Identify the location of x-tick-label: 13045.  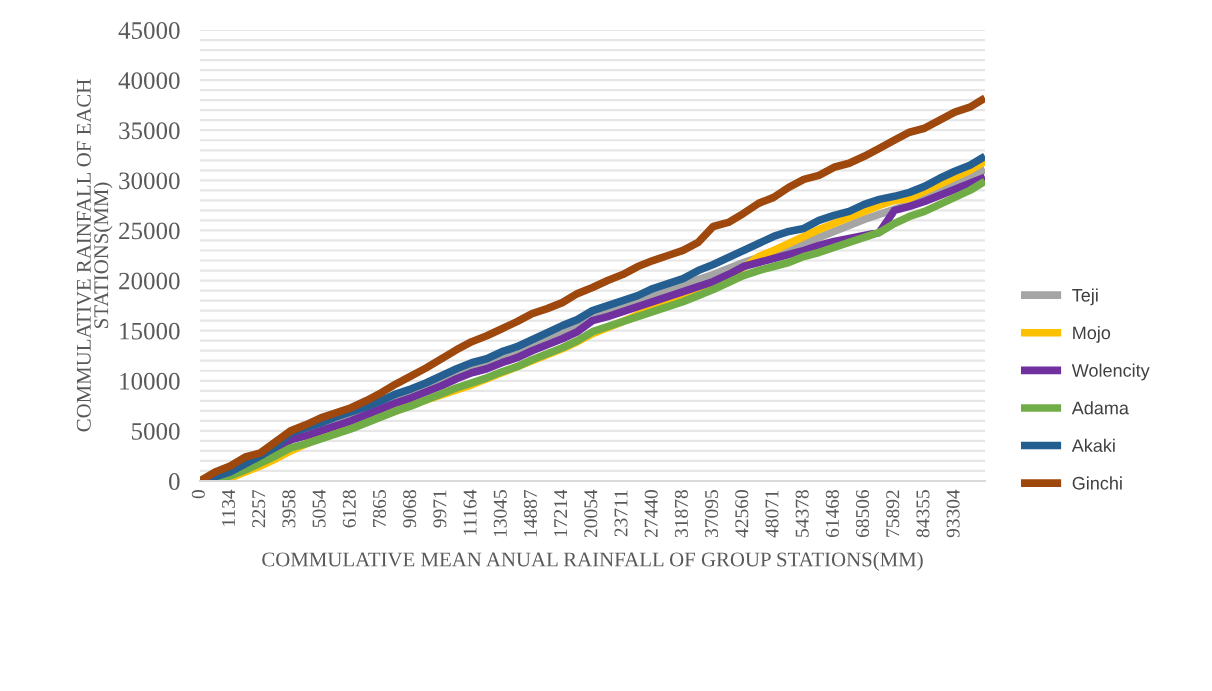
(500, 513).